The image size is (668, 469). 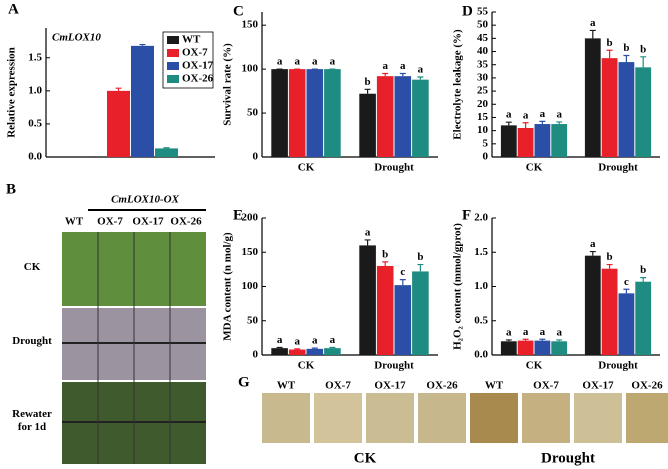 What do you see at coordinates (12, 92) in the screenshot?
I see `y-axis-label: Relative expression` at bounding box center [12, 92].